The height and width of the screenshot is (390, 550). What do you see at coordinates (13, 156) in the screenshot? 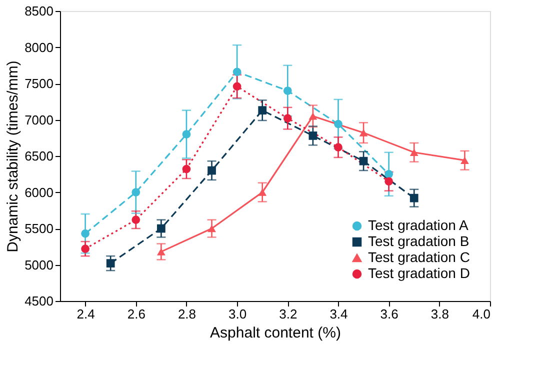
I see `y-axis-title: Dynamic stability (times/mm)` at bounding box center [13, 156].